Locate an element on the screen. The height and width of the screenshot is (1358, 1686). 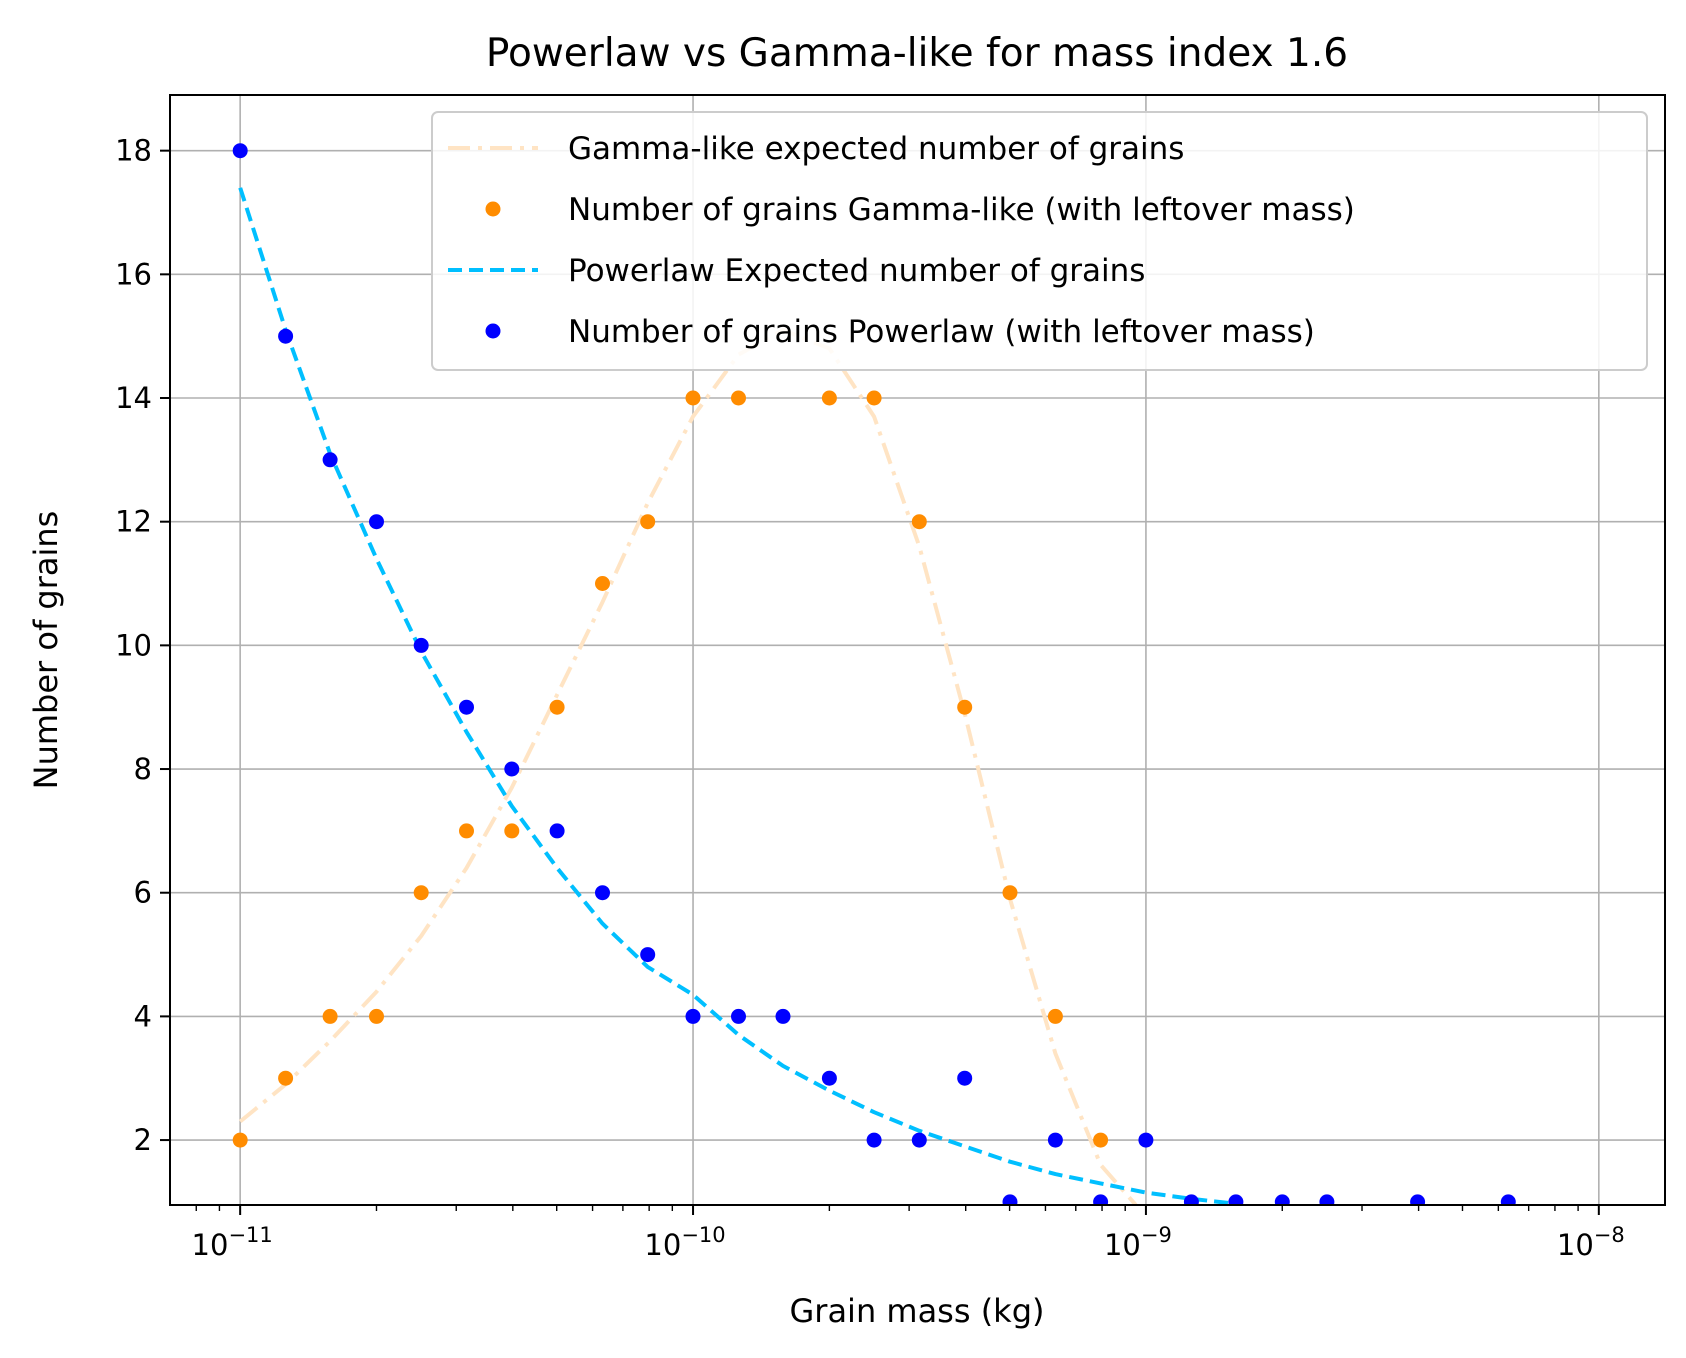
y-tick-label: 4 is located at coordinates (143, 1016).